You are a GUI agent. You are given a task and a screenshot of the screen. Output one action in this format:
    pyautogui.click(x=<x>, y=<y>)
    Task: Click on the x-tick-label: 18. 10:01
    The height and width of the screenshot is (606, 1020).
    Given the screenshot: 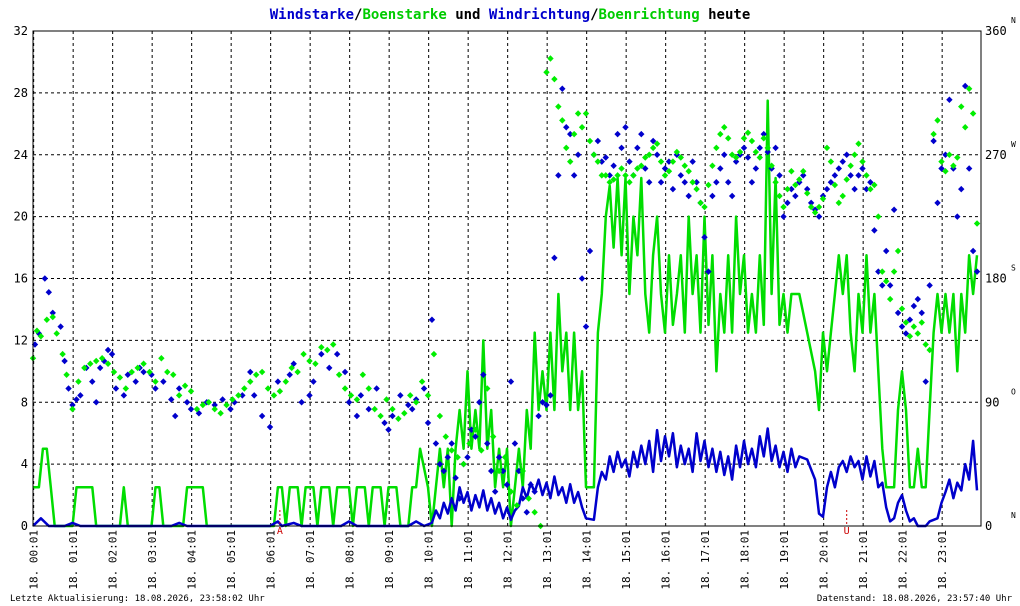 What is the action you would take?
    pyautogui.click(x=429, y=560)
    